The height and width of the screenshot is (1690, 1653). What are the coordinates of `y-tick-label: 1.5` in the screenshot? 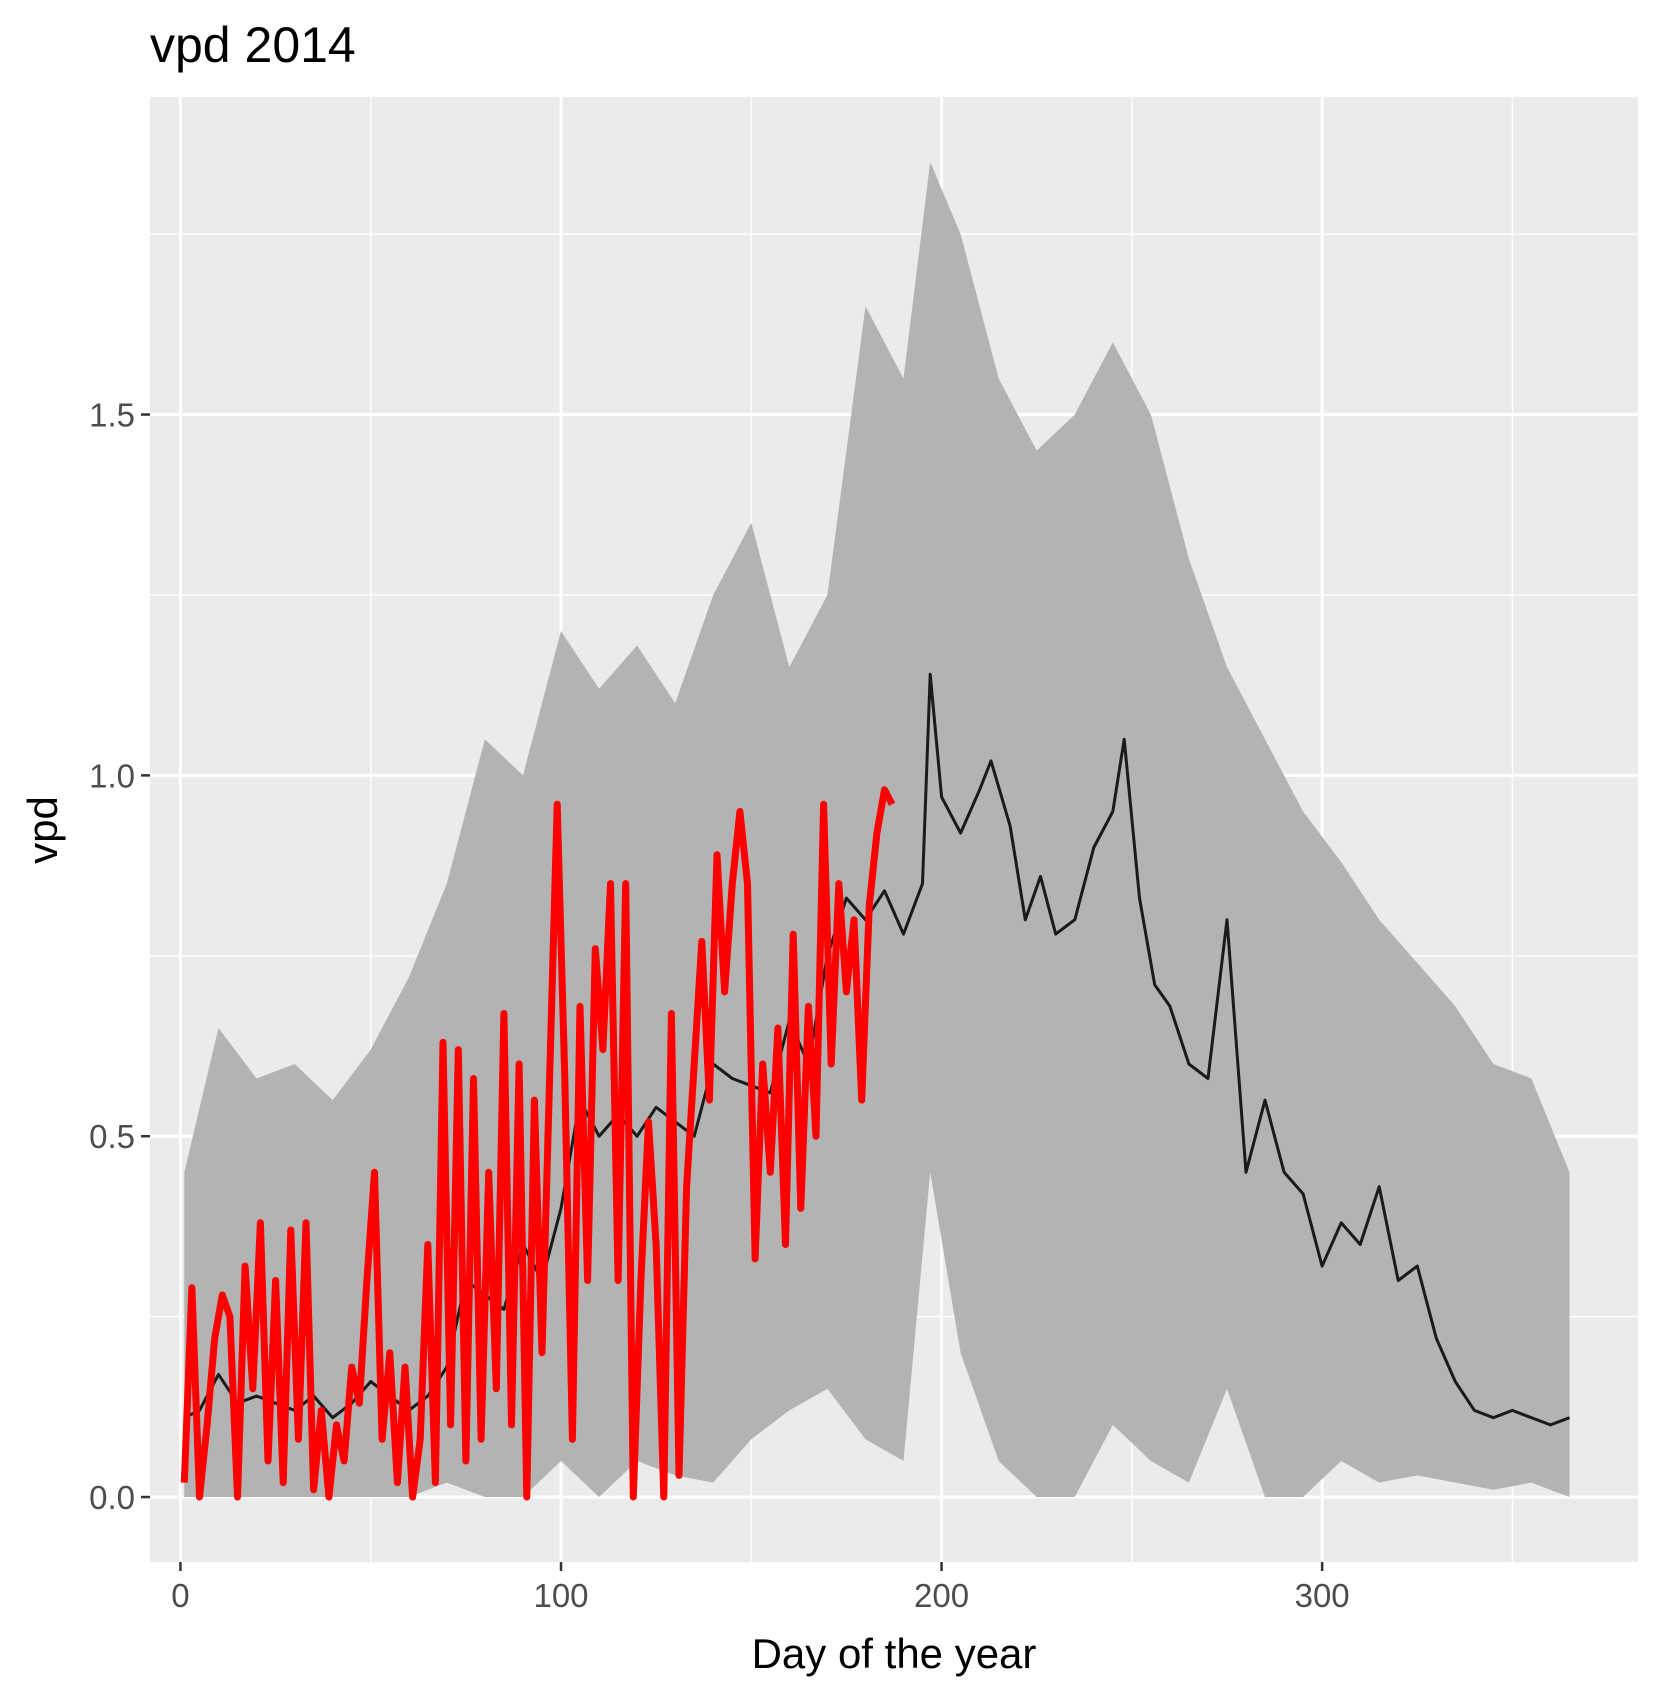 It's located at (112, 415).